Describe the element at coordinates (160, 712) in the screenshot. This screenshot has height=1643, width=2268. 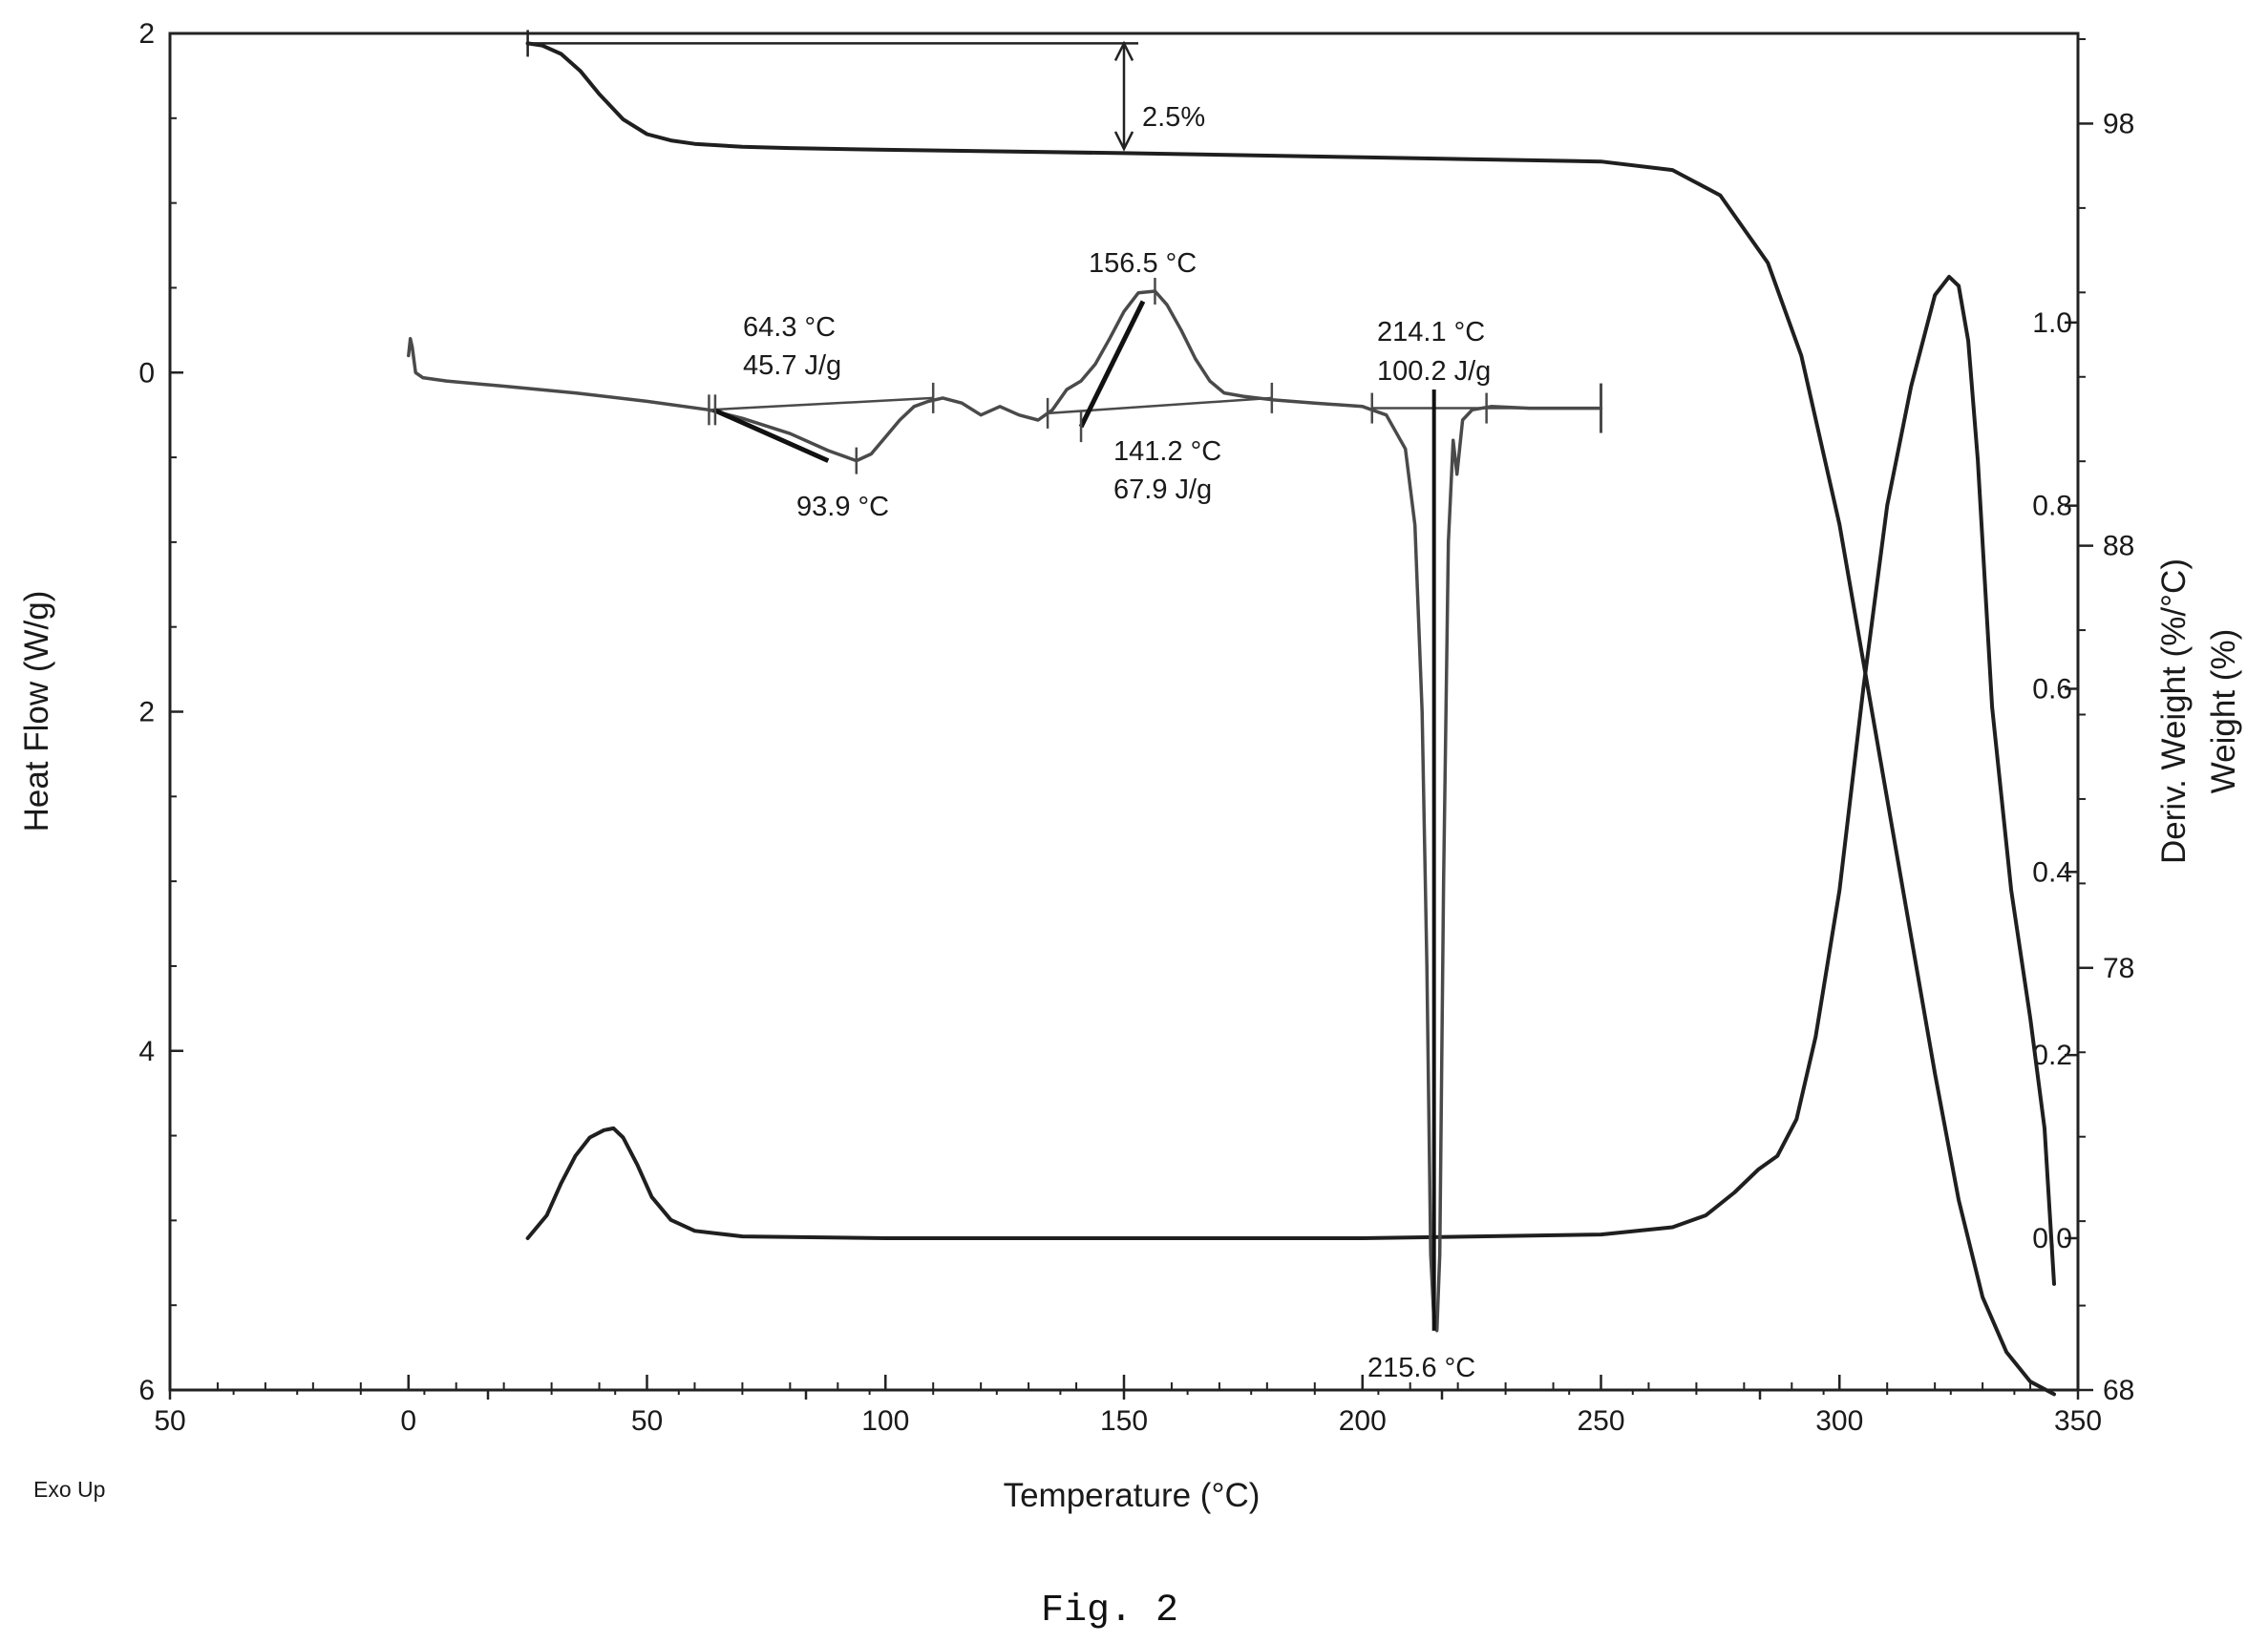
I see `left-y-axis-ticks: 2 0 2 4 6` at that location.